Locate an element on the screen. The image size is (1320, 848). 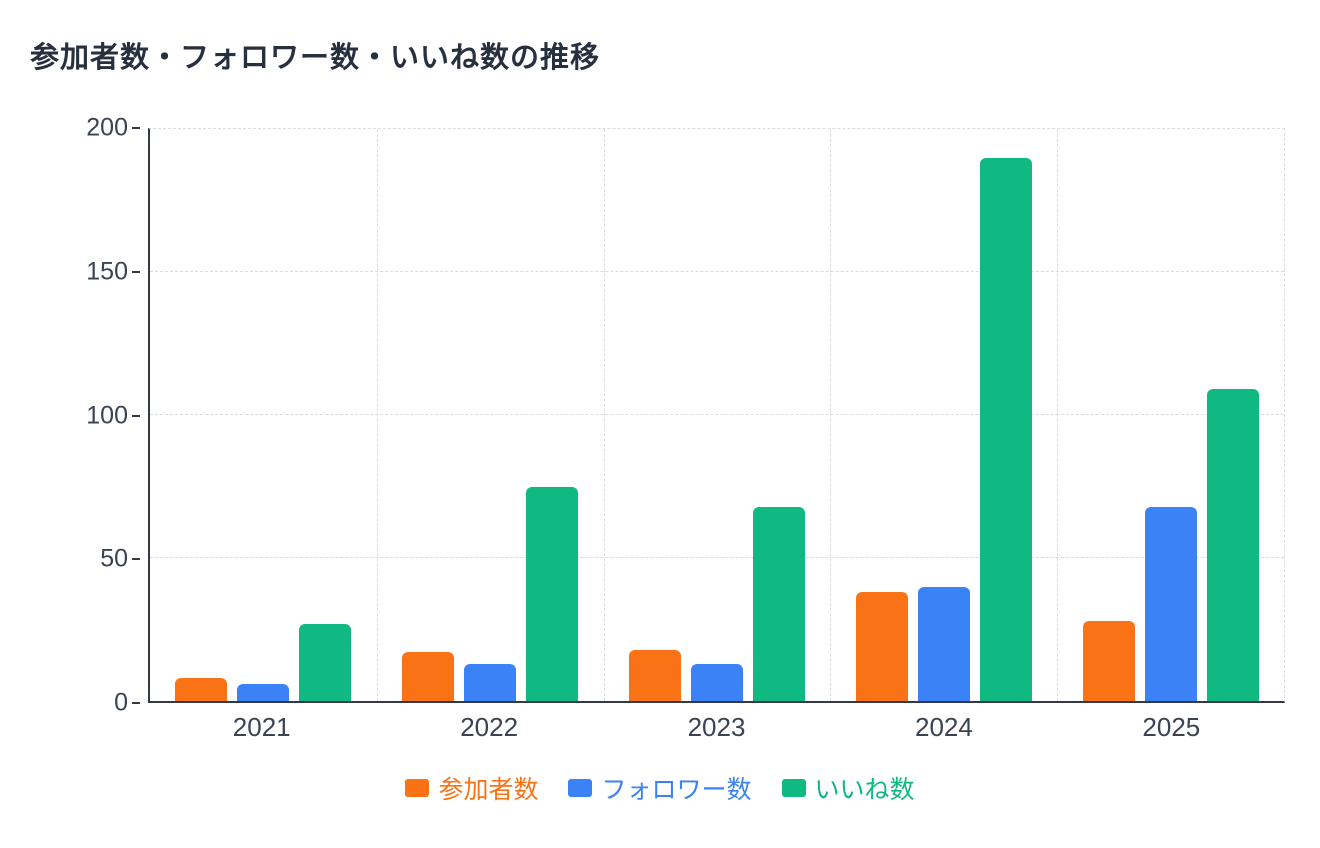
bar-group-2024 is located at coordinates (943, 415).